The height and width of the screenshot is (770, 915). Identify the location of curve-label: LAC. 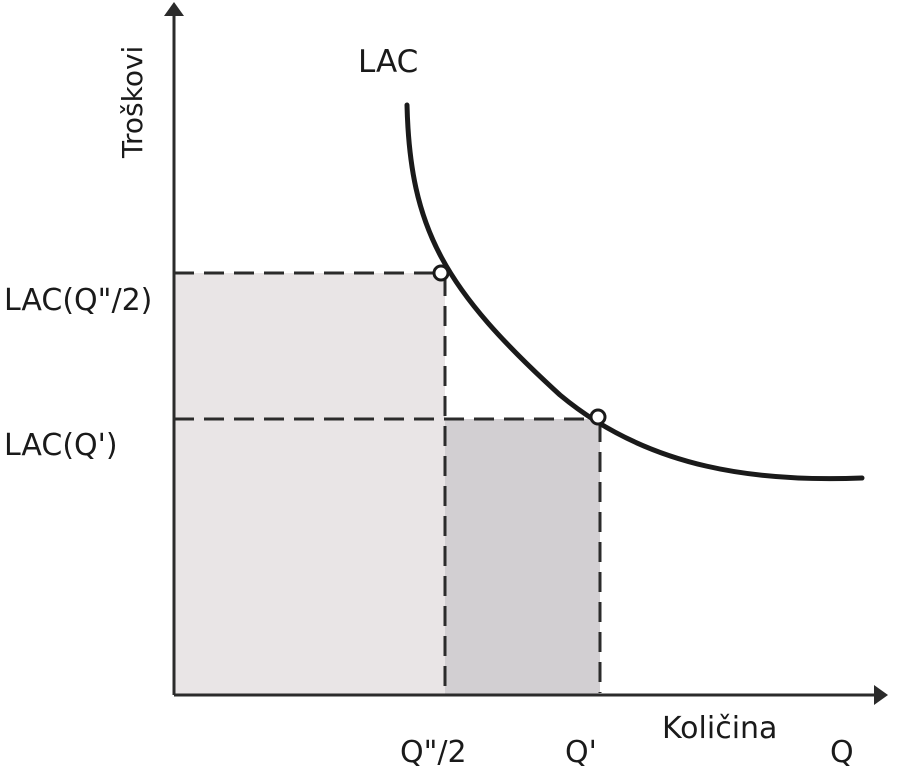
(388, 62).